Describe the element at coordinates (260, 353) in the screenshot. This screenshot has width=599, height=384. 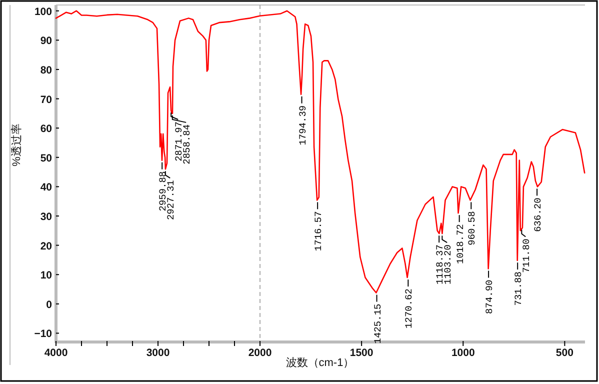
I see `x-tick-label: 2000` at that location.